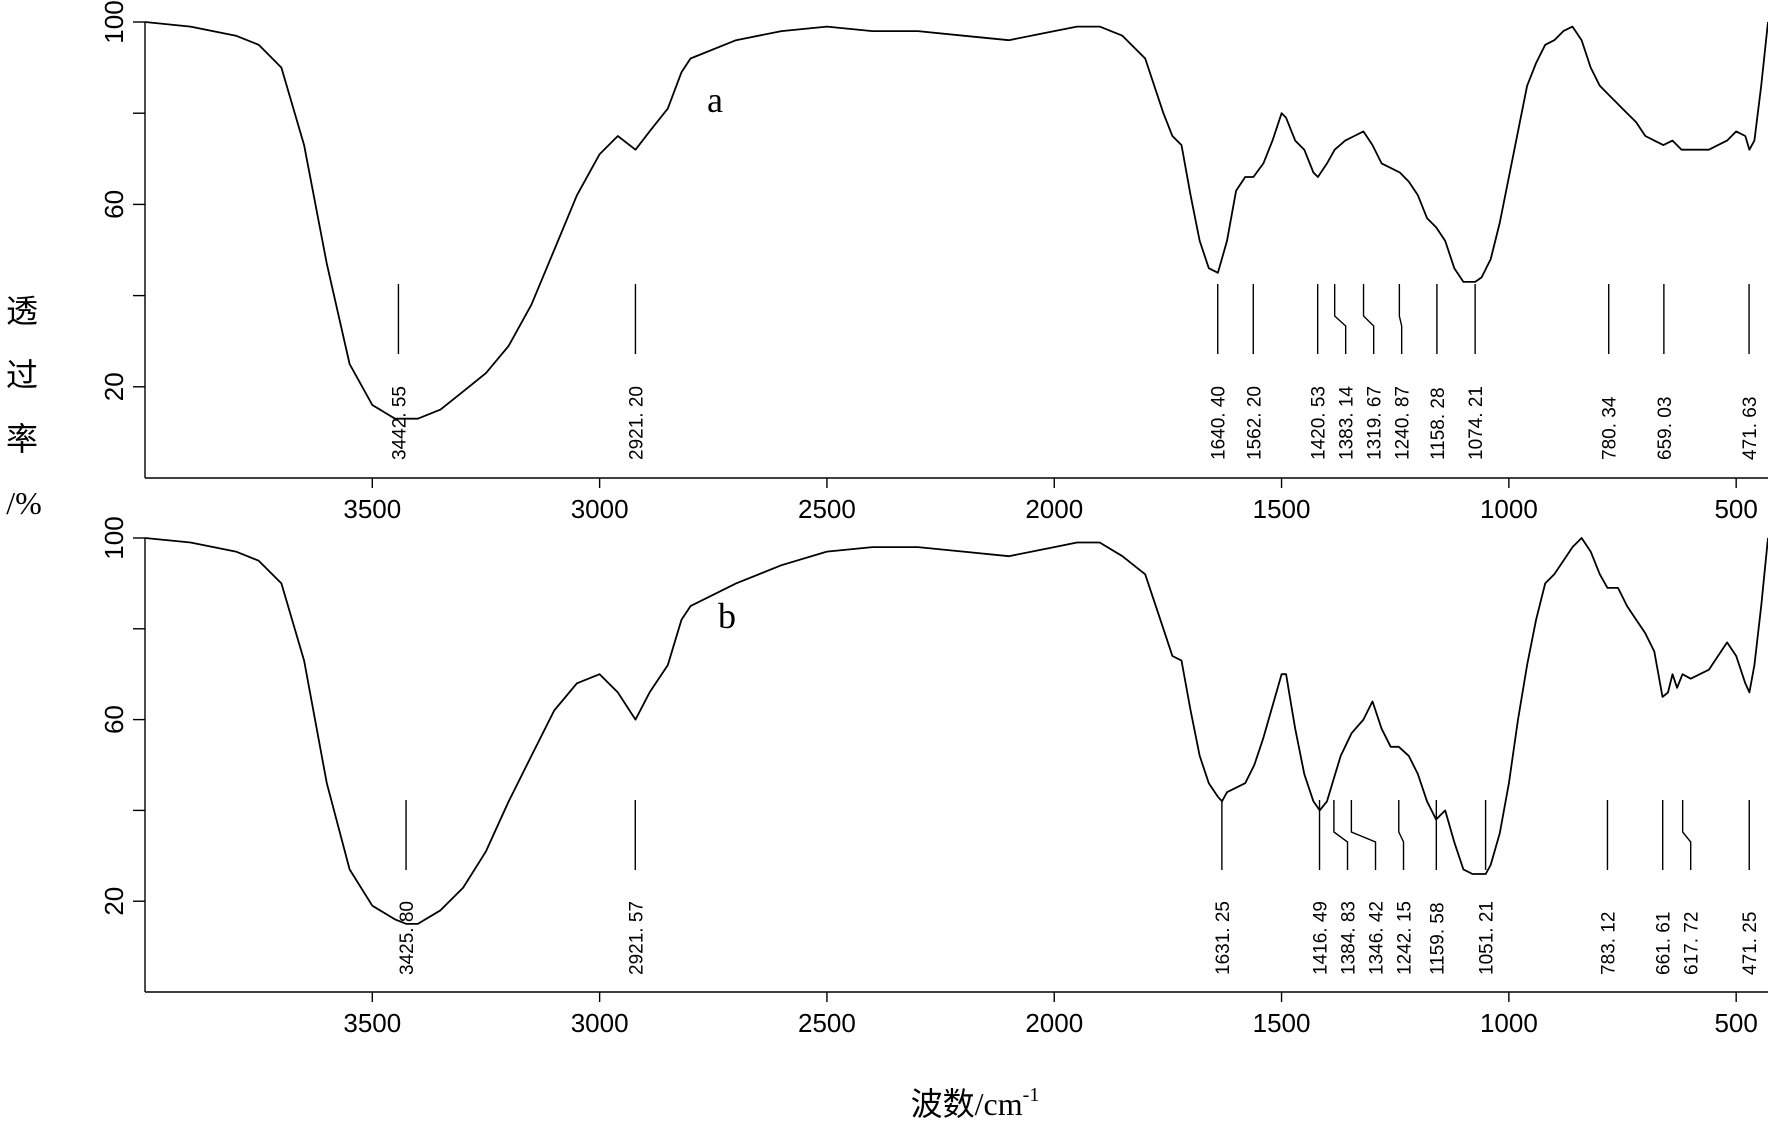 This screenshot has height=1133, width=1768. I want to click on peak-label: 1383. 14, so click(1347, 423).